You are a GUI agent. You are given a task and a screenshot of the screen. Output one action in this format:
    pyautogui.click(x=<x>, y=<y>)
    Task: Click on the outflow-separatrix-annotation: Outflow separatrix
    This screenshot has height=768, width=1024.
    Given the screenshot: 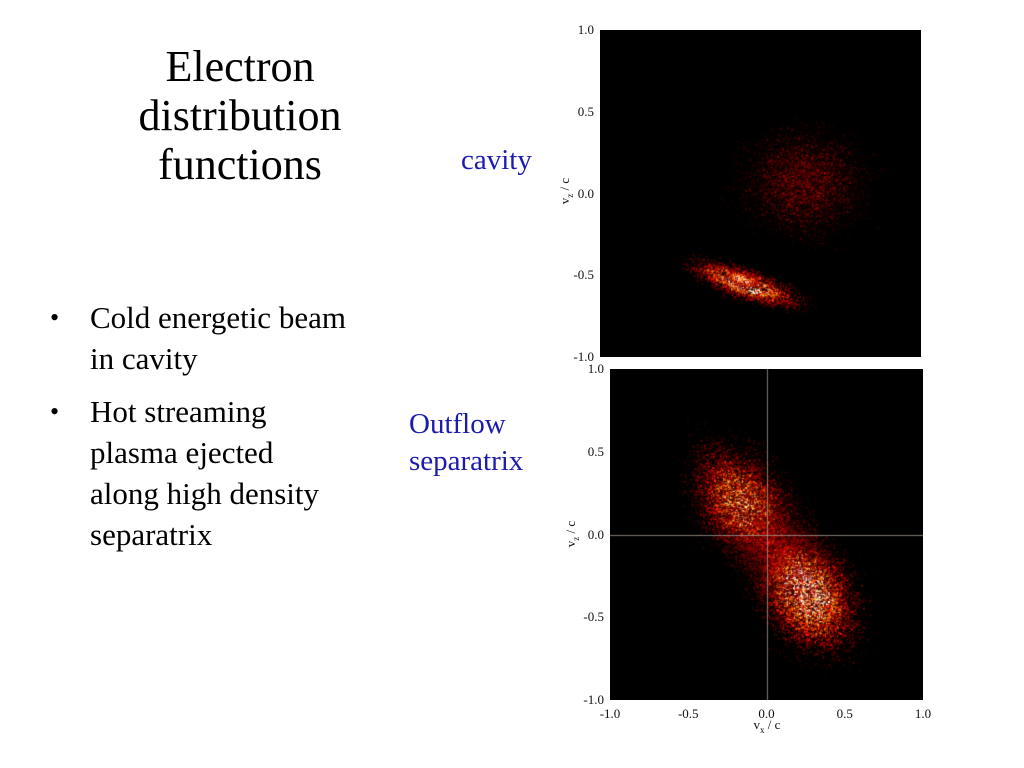 What is the action you would take?
    pyautogui.click(x=466, y=442)
    